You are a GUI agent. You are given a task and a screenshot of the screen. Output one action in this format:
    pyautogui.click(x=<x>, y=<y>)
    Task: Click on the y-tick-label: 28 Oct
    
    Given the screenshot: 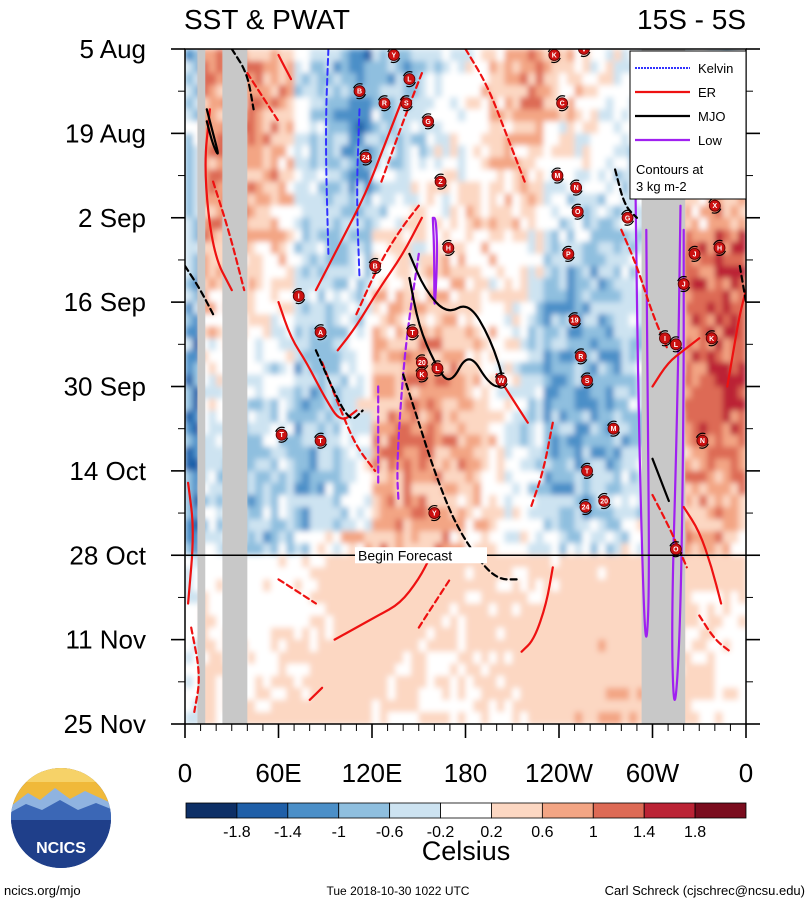 What is the action you would take?
    pyautogui.click(x=107, y=555)
    